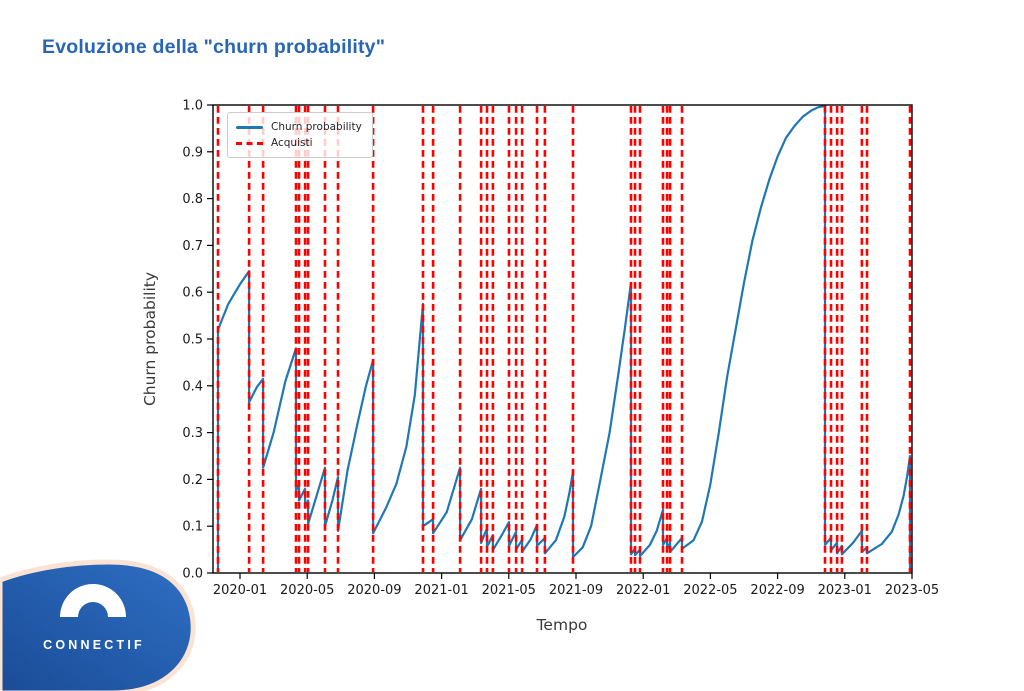 This screenshot has height=691, width=1024. Describe the element at coordinates (192, 480) in the screenshot. I see `y-tick-label: 0.2` at that location.